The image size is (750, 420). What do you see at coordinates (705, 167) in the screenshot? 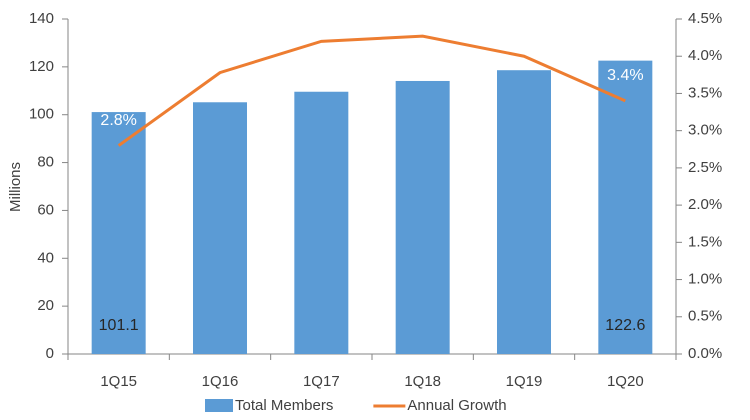
I see `y2-tick-label: 2.5%` at bounding box center [705, 167].